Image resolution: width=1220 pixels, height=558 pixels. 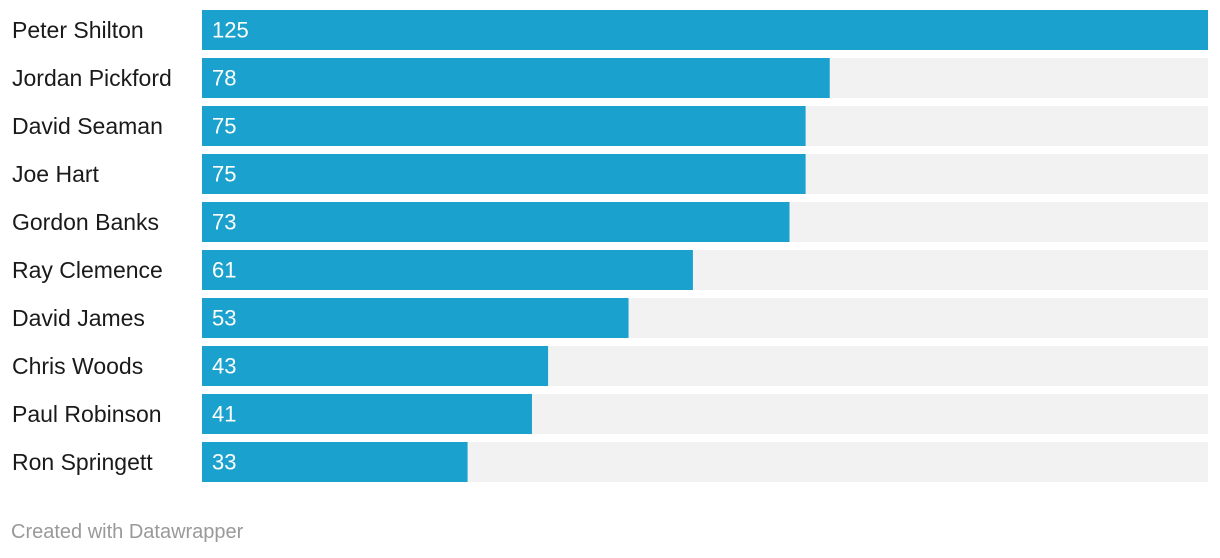 What do you see at coordinates (92, 78) in the screenshot?
I see `category-label: Jordan Pickford` at bounding box center [92, 78].